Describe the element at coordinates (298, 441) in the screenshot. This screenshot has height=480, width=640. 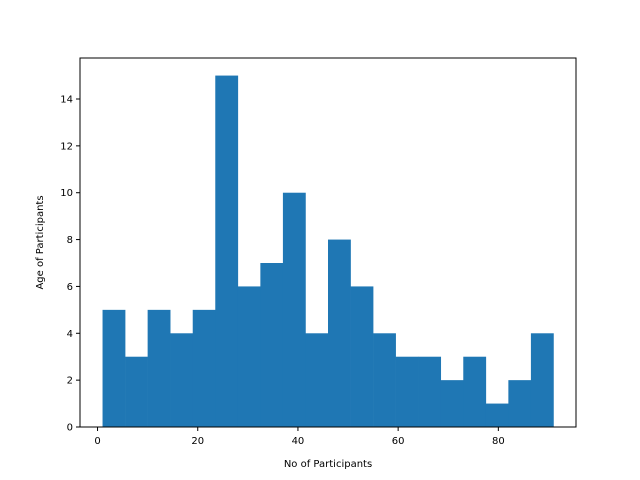
I see `x-tick-label: 40` at that location.